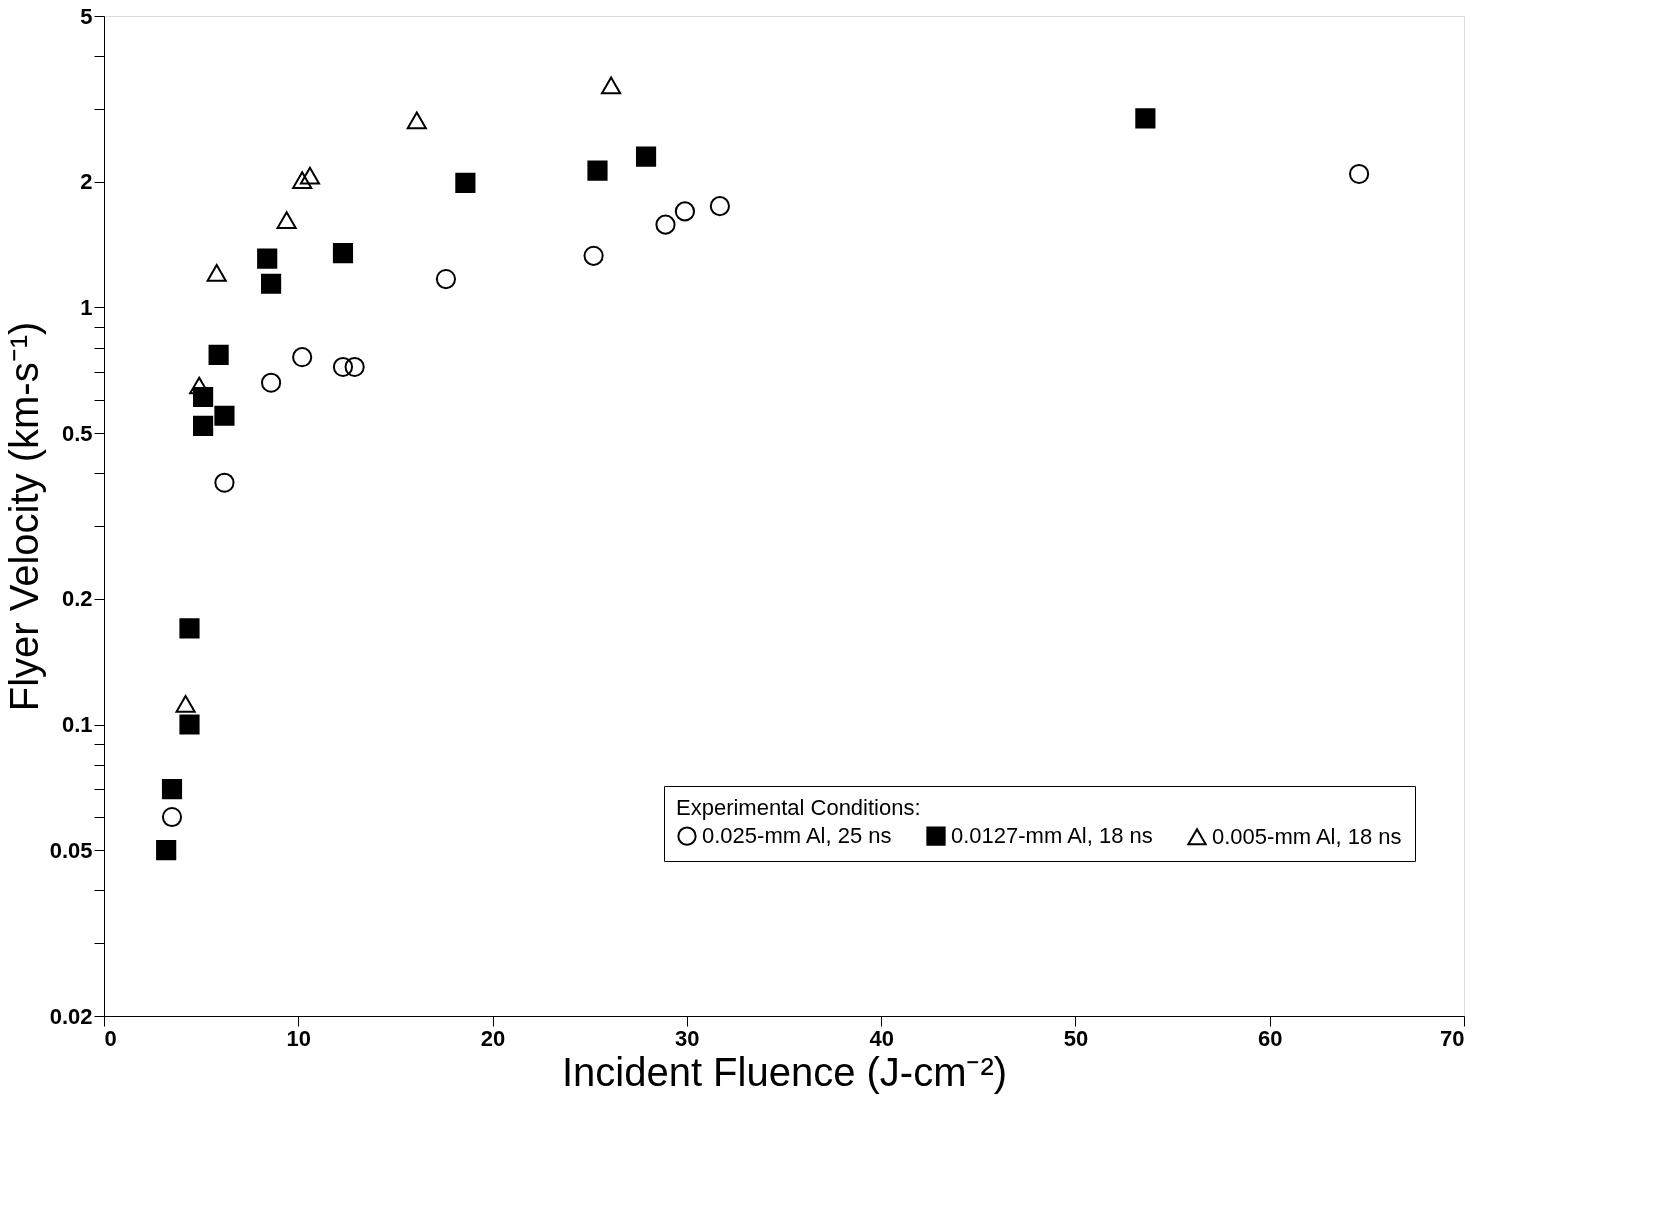 The image size is (1675, 1221). I want to click on x-tick-label: 30, so click(687, 1038).